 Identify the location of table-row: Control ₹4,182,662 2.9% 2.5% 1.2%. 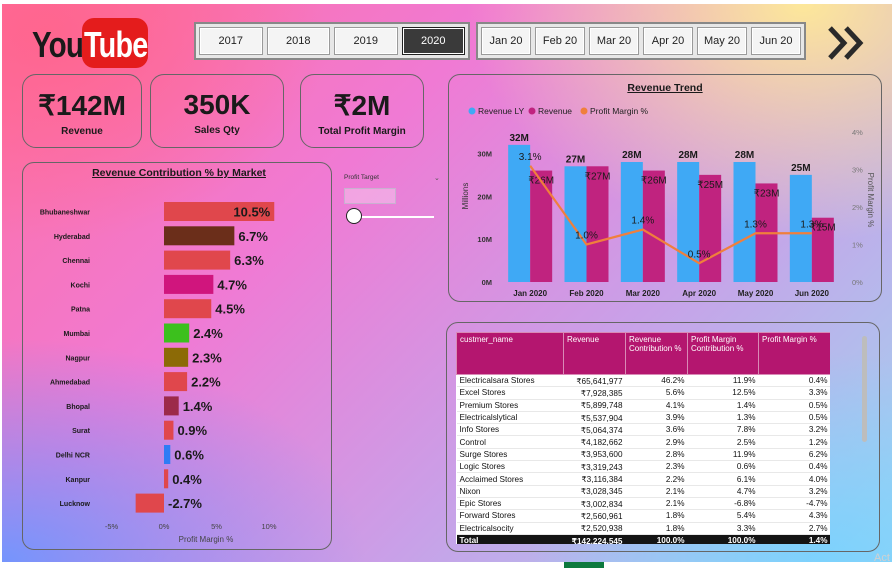
(643, 442).